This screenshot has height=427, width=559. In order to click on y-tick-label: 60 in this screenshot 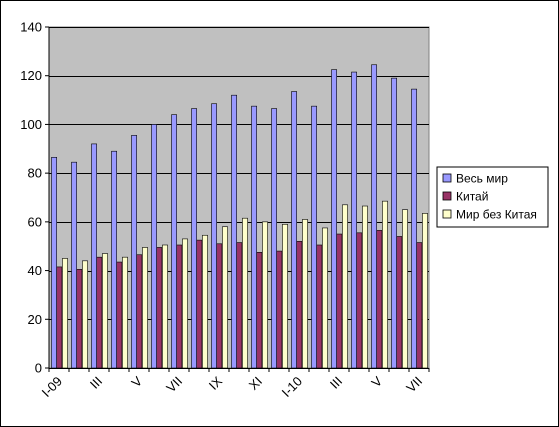, I will do `click(35, 221)`.